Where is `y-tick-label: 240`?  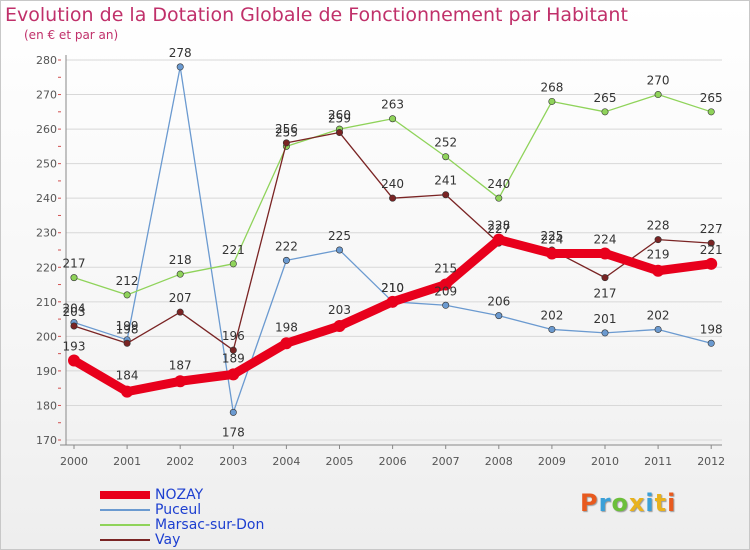
y-tick-label: 240 is located at coordinates (46, 198).